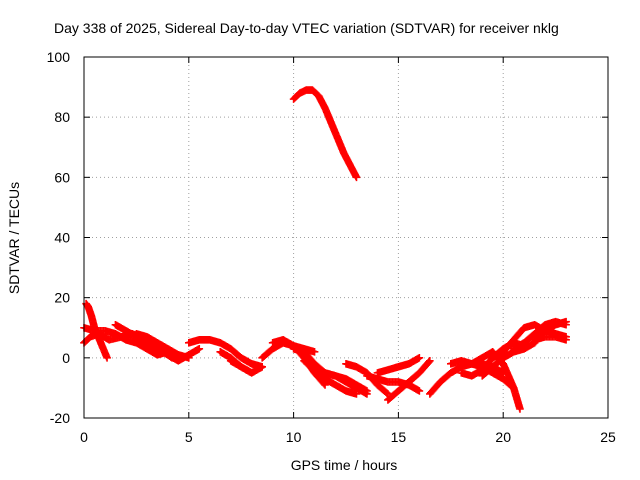 This screenshot has height=480, width=640. I want to click on y-tick-label: 40, so click(62, 238).